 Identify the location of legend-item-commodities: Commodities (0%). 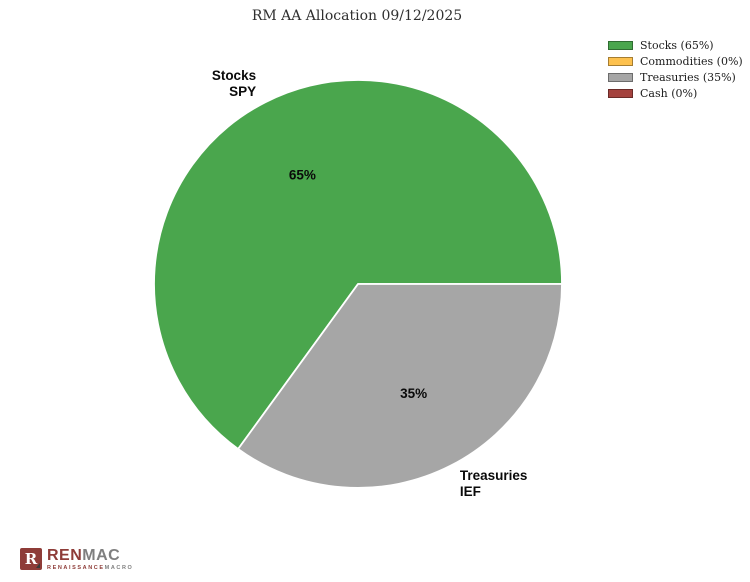
(675, 61).